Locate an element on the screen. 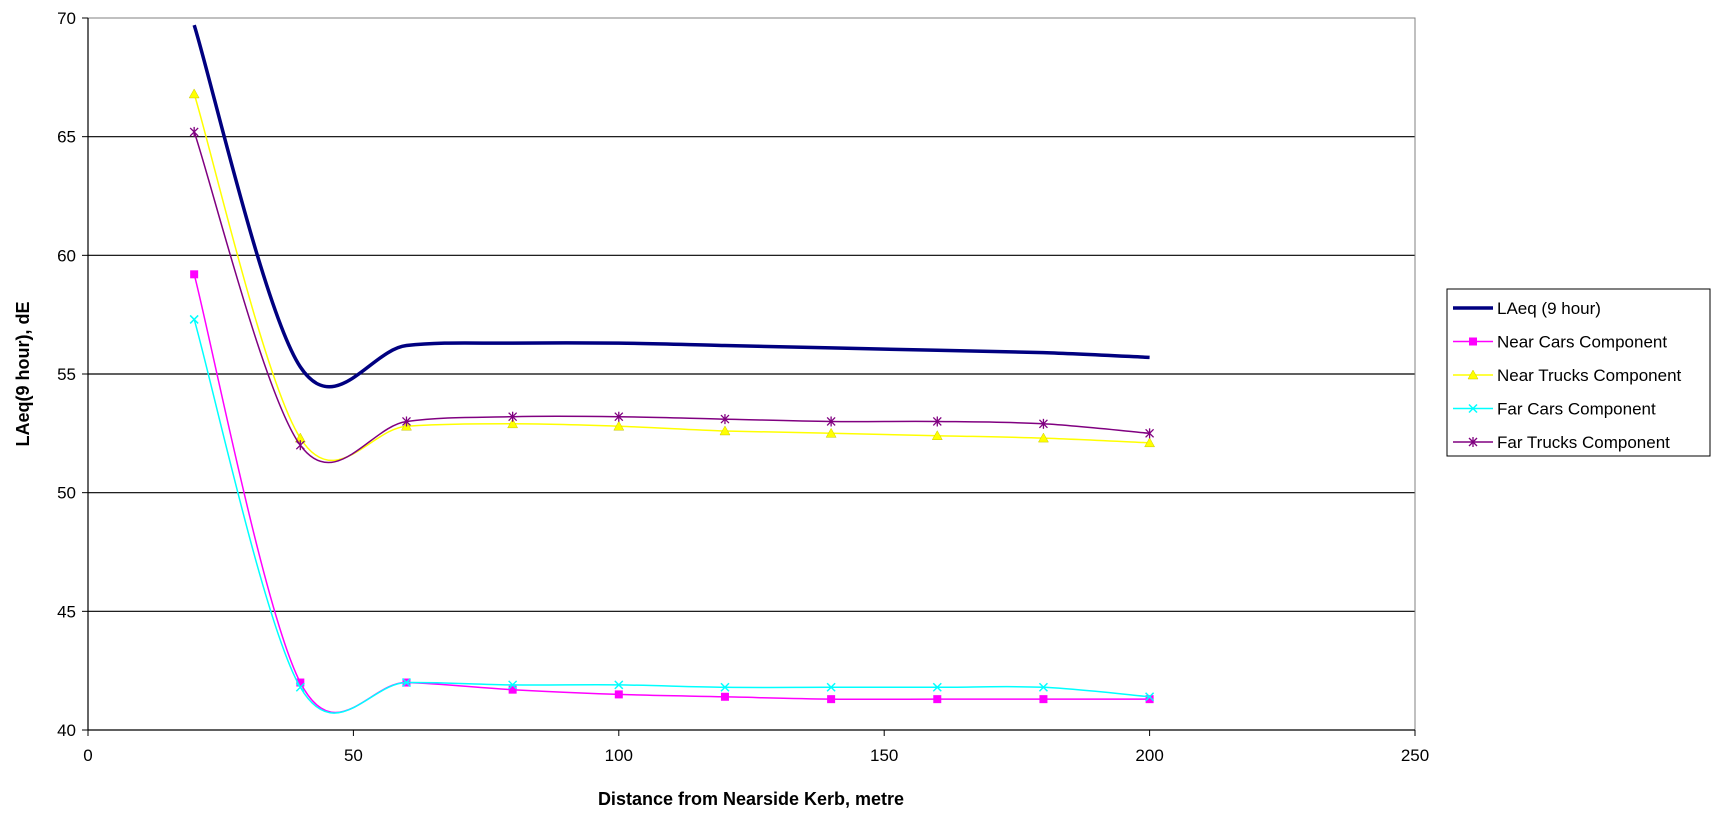 The width and height of the screenshot is (1713, 814). y-tick-label: 55 is located at coordinates (66, 374).